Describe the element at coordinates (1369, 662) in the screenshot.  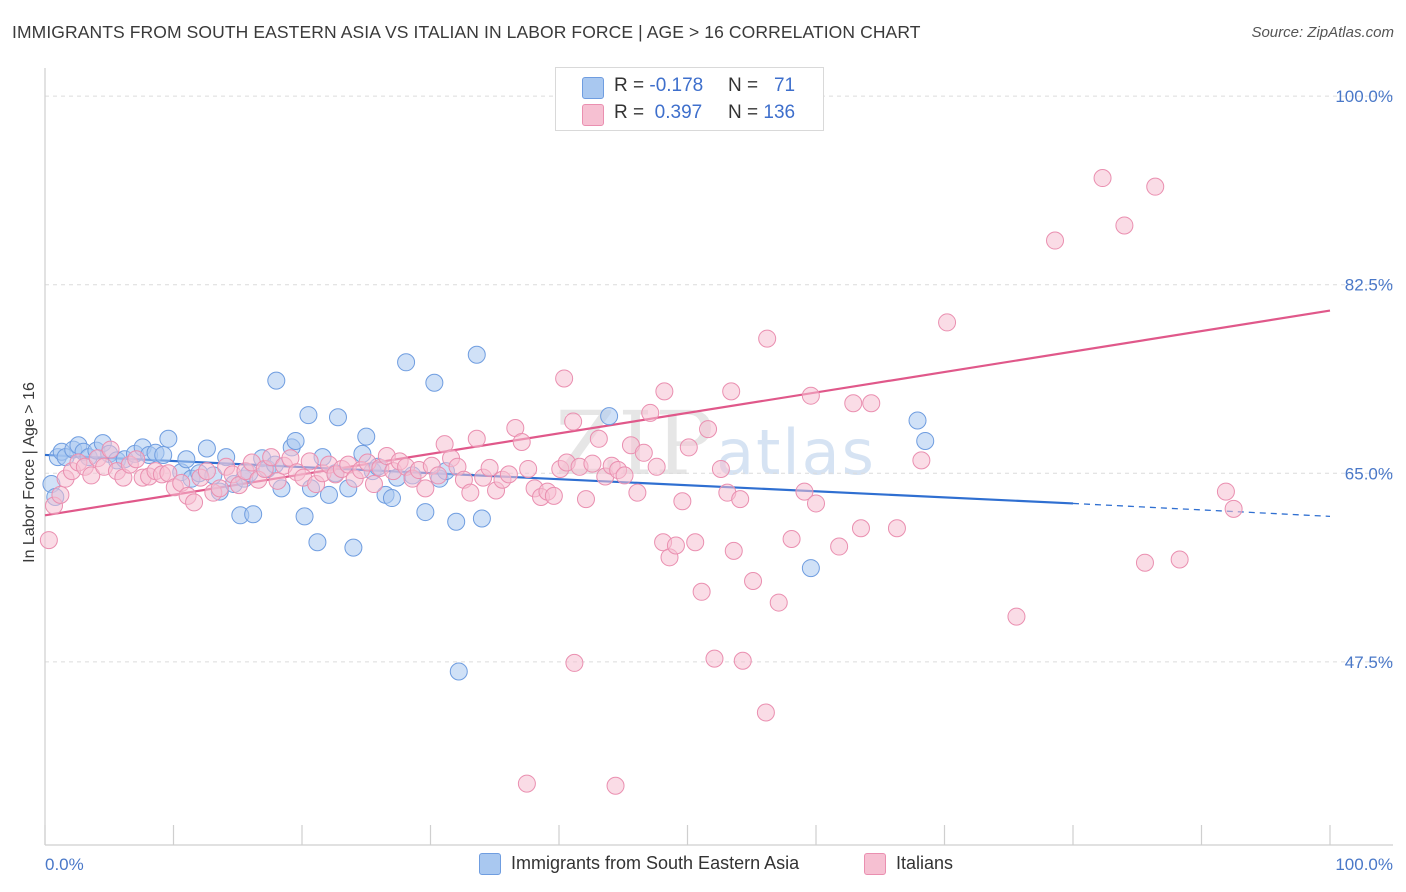
I see `y-tick-label: 47.5%` at that location.